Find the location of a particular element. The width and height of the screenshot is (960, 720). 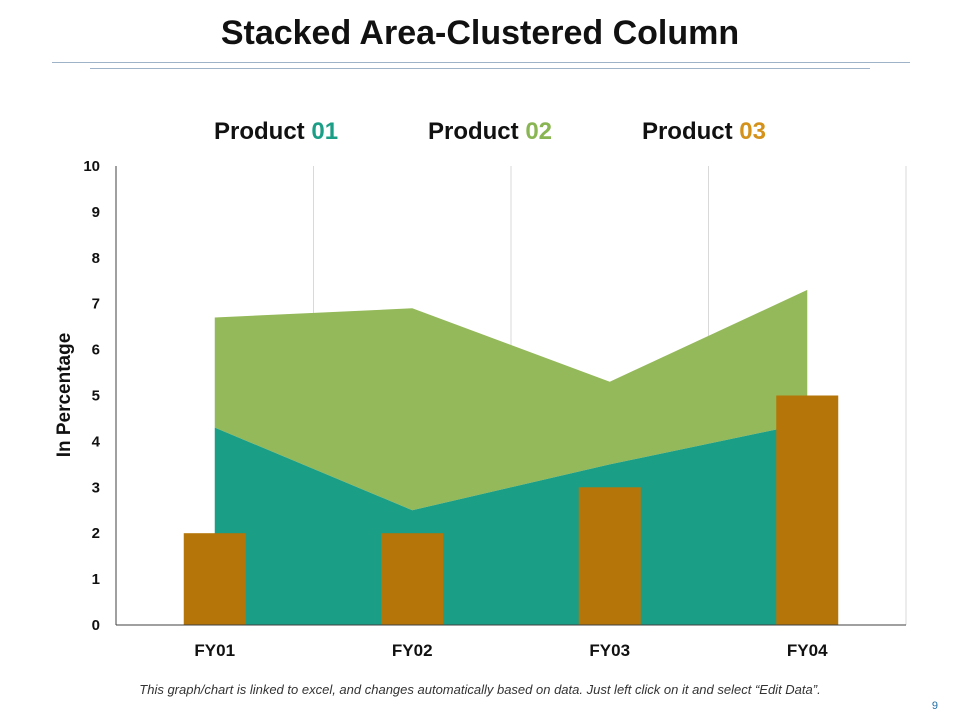

slide-title: Stacked Area-Clustered Column is located at coordinates (480, 33).